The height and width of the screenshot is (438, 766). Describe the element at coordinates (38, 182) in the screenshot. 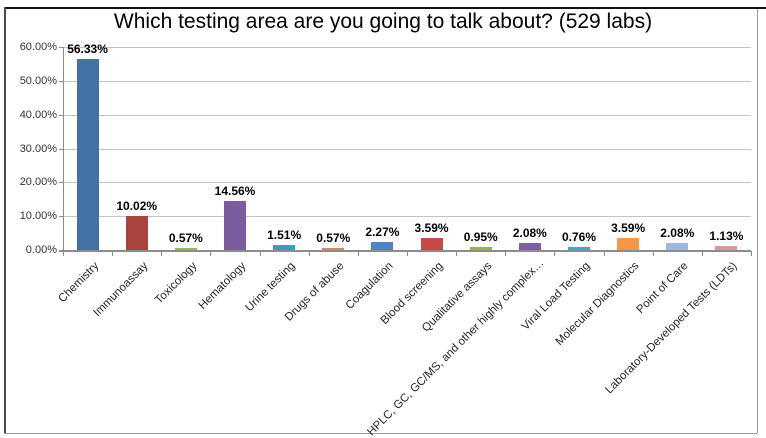

I see `y-axis-tick-label: 20.00%` at that location.